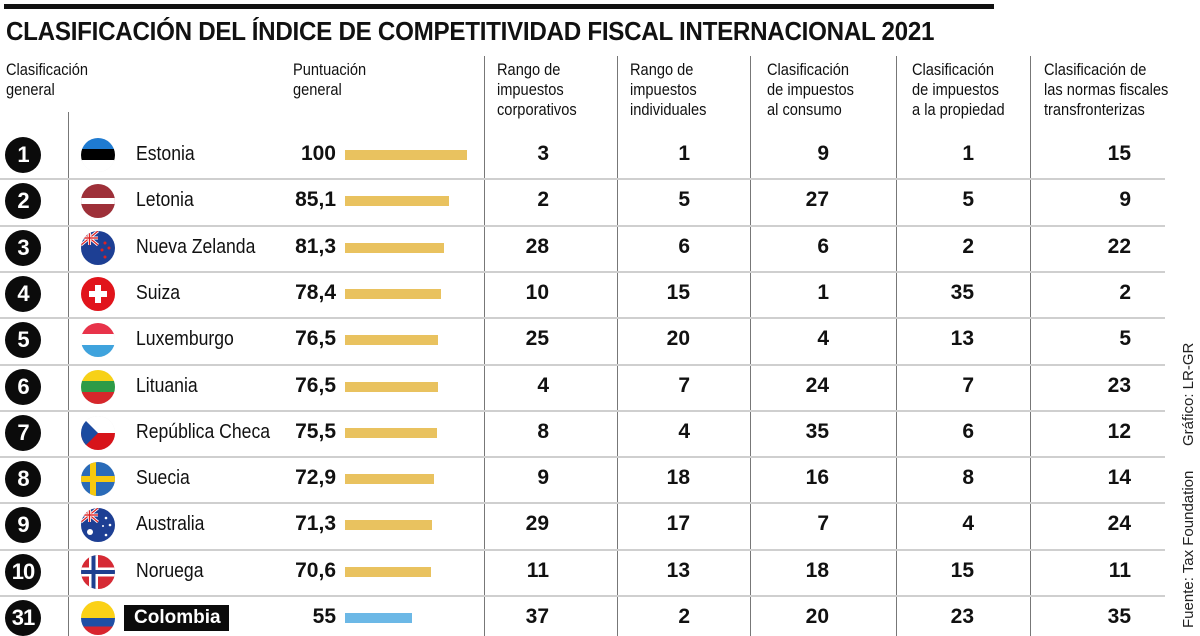  I want to click on country-name: Suecia, so click(163, 478).